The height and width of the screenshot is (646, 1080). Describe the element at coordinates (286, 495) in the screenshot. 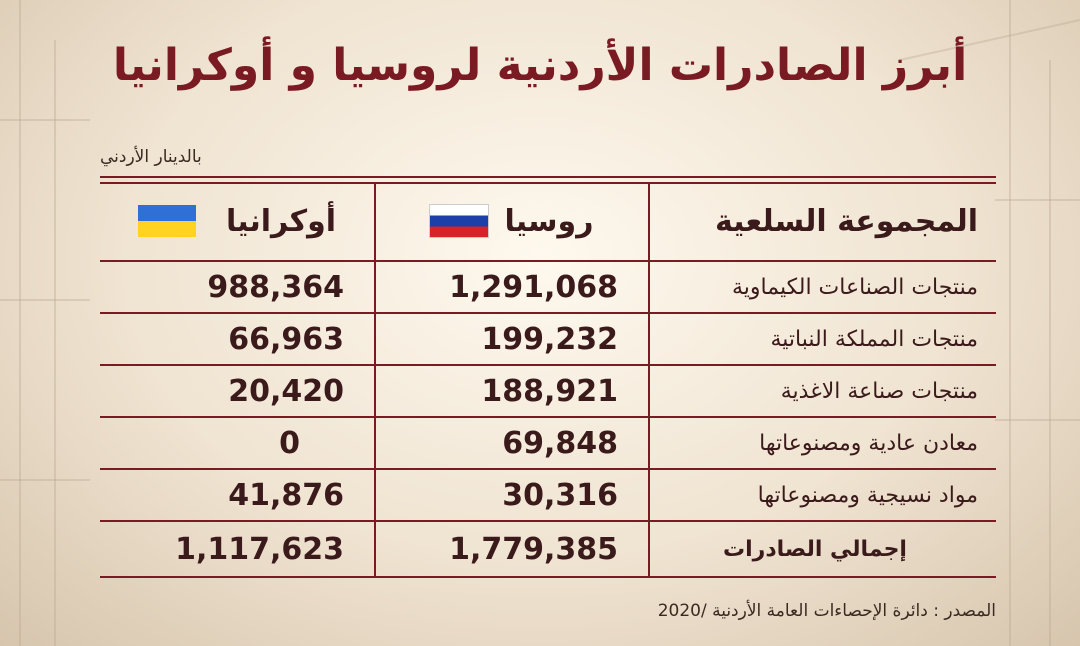

I see `row-ukraine-value: 41,876` at that location.